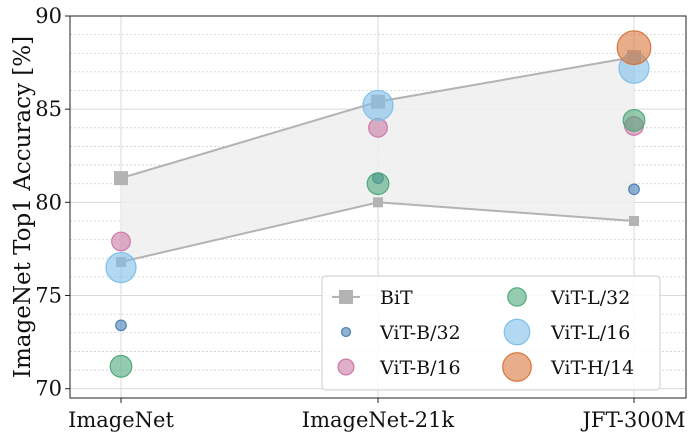  Describe the element at coordinates (346, 332) in the screenshot. I see `legend-vit-b-32-marker` at that location.